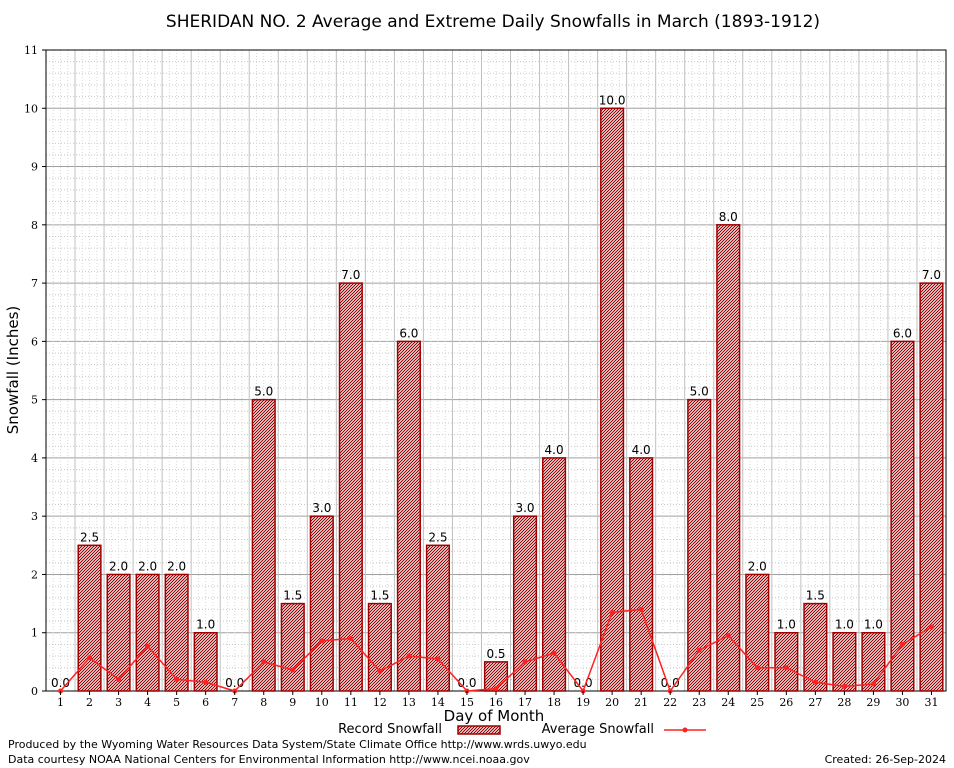 The height and width of the screenshot is (768, 954). I want to click on x-tick-label: 4, so click(147, 702).